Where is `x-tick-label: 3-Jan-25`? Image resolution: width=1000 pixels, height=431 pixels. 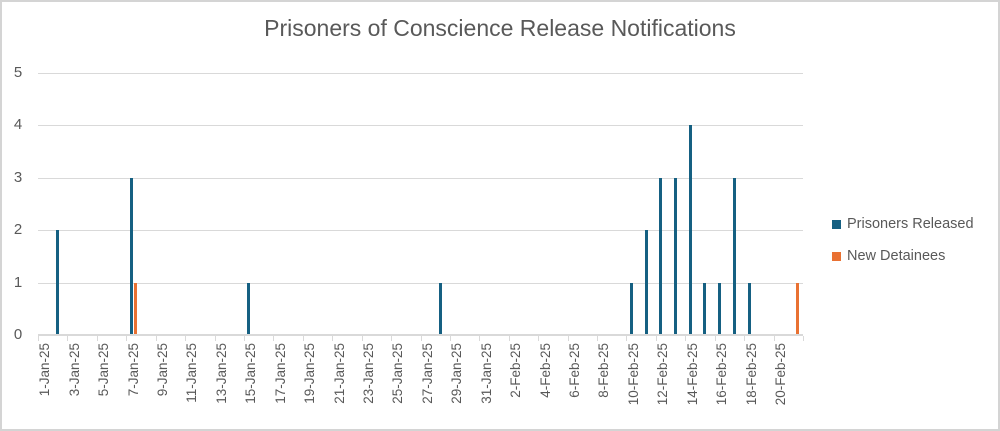 x-tick-label: 3-Jan-25 is located at coordinates (74, 370).